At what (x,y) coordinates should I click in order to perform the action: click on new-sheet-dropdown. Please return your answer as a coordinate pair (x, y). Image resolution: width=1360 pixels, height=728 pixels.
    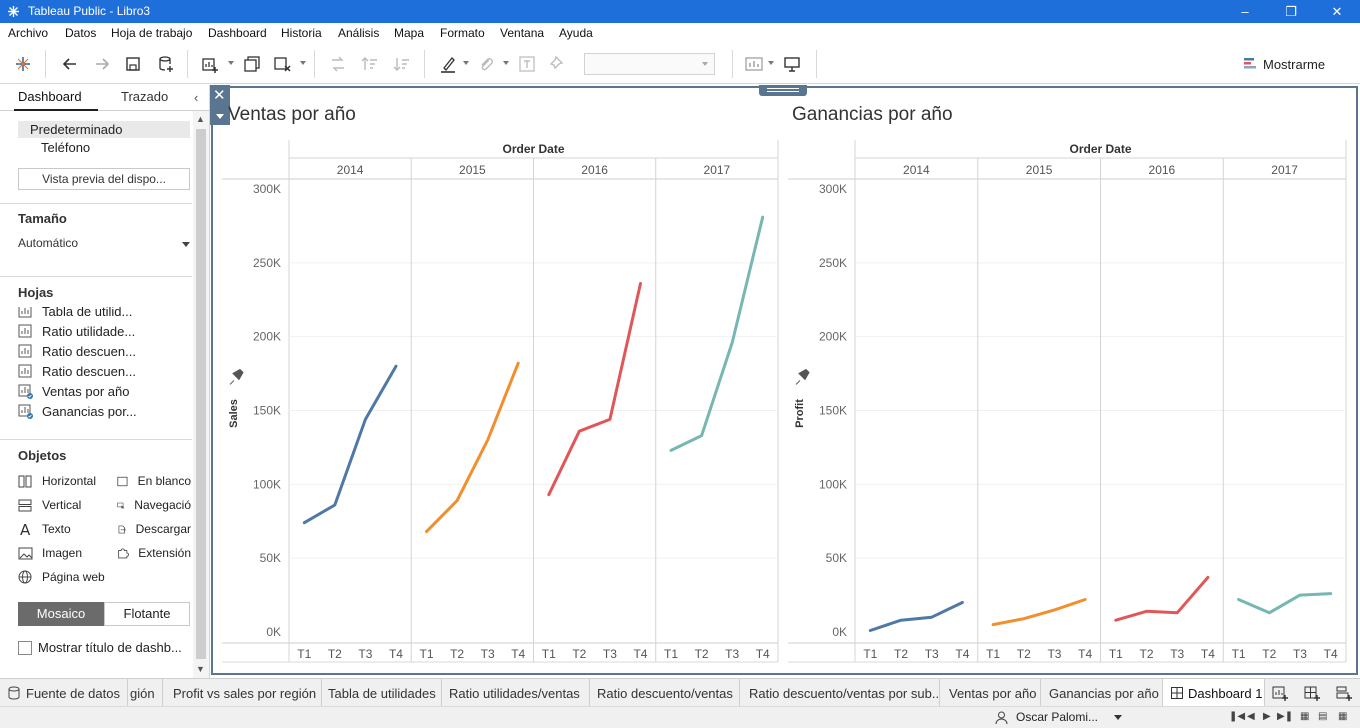
    Looking at the image, I should click on (231, 63).